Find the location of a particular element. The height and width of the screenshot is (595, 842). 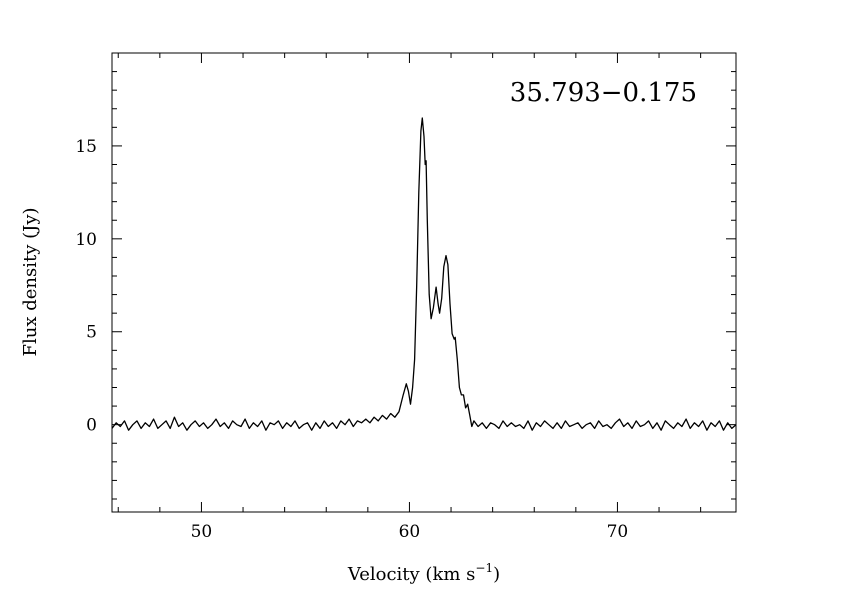

source-label: 35.793−0.175 is located at coordinates (603, 93).